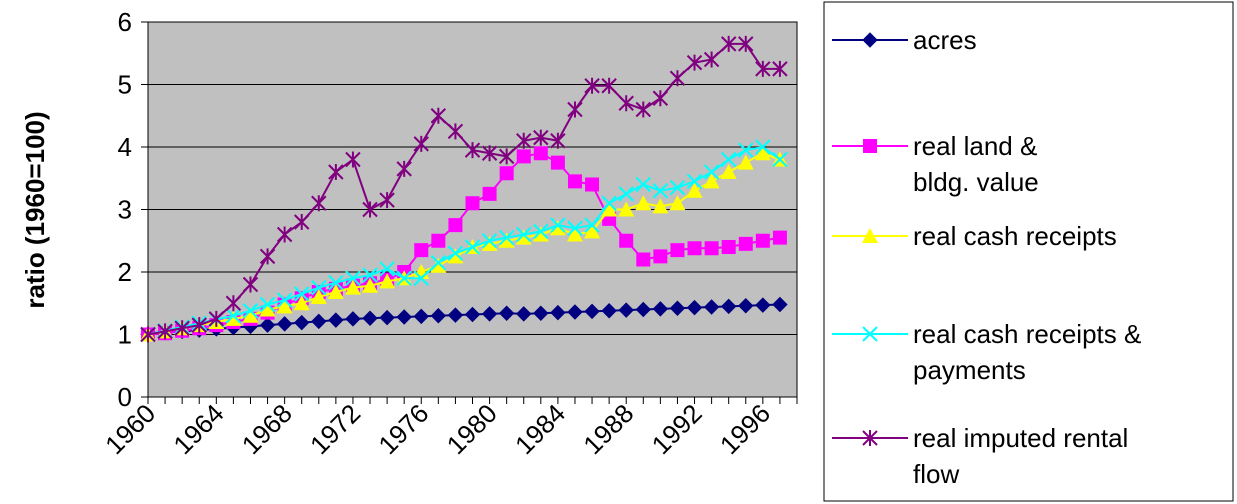  What do you see at coordinates (125, 397) in the screenshot?
I see `y-tick-label: 0` at bounding box center [125, 397].